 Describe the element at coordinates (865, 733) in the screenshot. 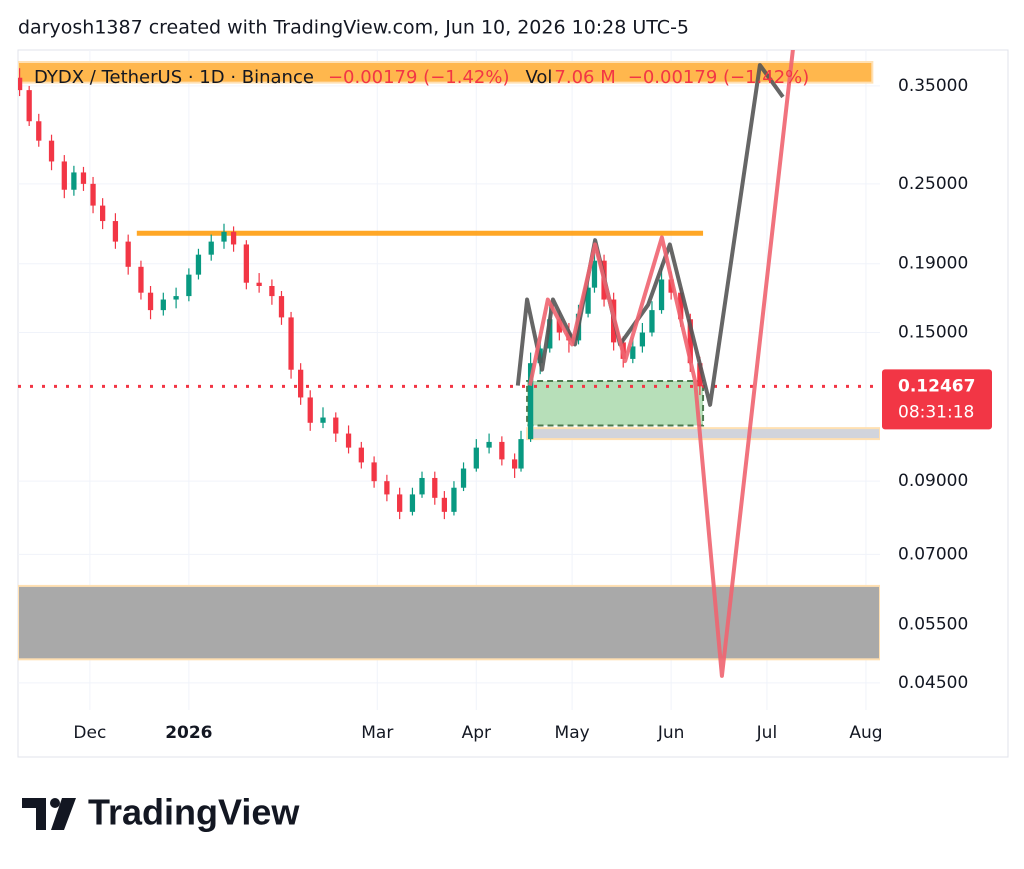

I see `x-tick-label: Aug` at that location.